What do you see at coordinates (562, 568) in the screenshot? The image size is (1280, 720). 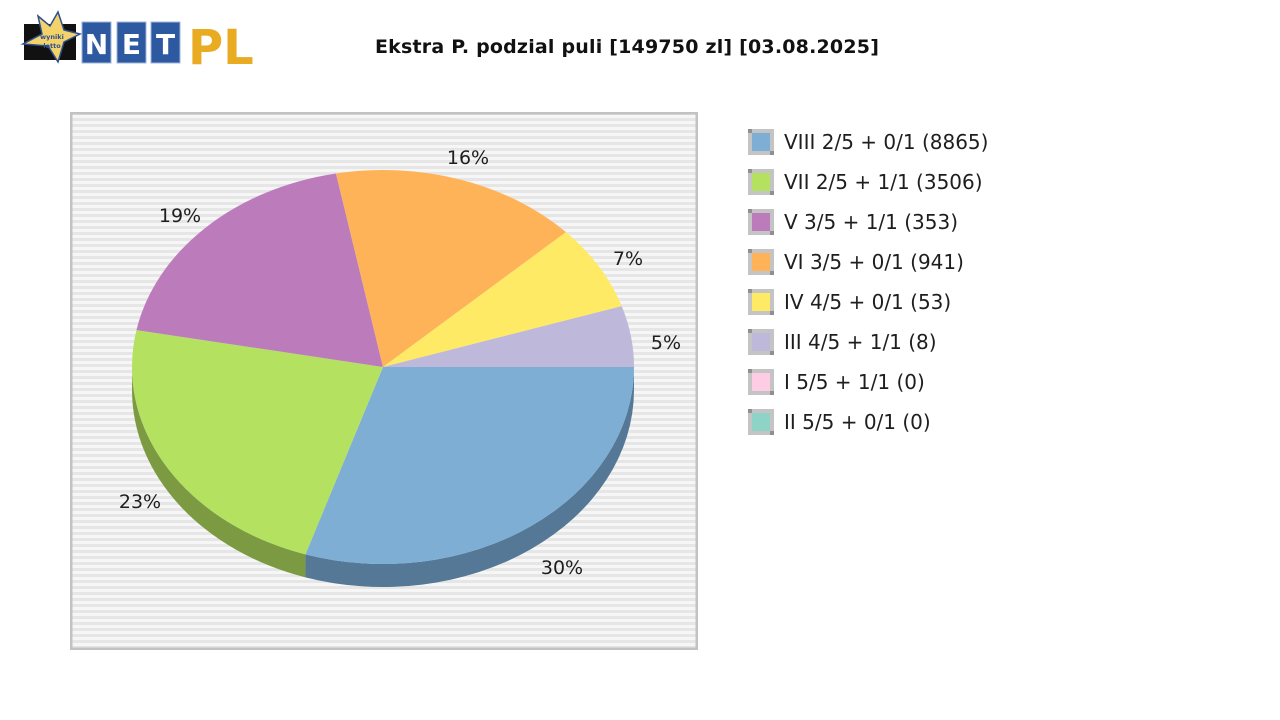 I see `pie-percent-label: 30%` at bounding box center [562, 568].